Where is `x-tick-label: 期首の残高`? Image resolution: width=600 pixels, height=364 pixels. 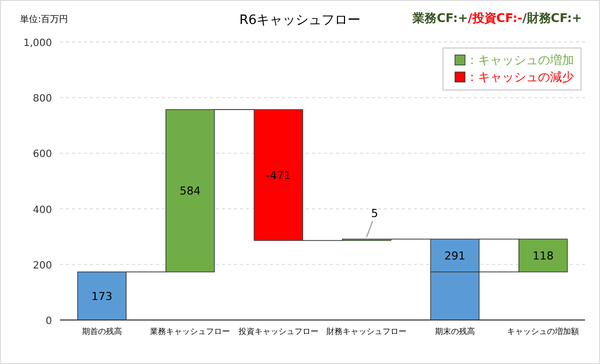 x-tick-label: 期首の残高 is located at coordinates (102, 331).